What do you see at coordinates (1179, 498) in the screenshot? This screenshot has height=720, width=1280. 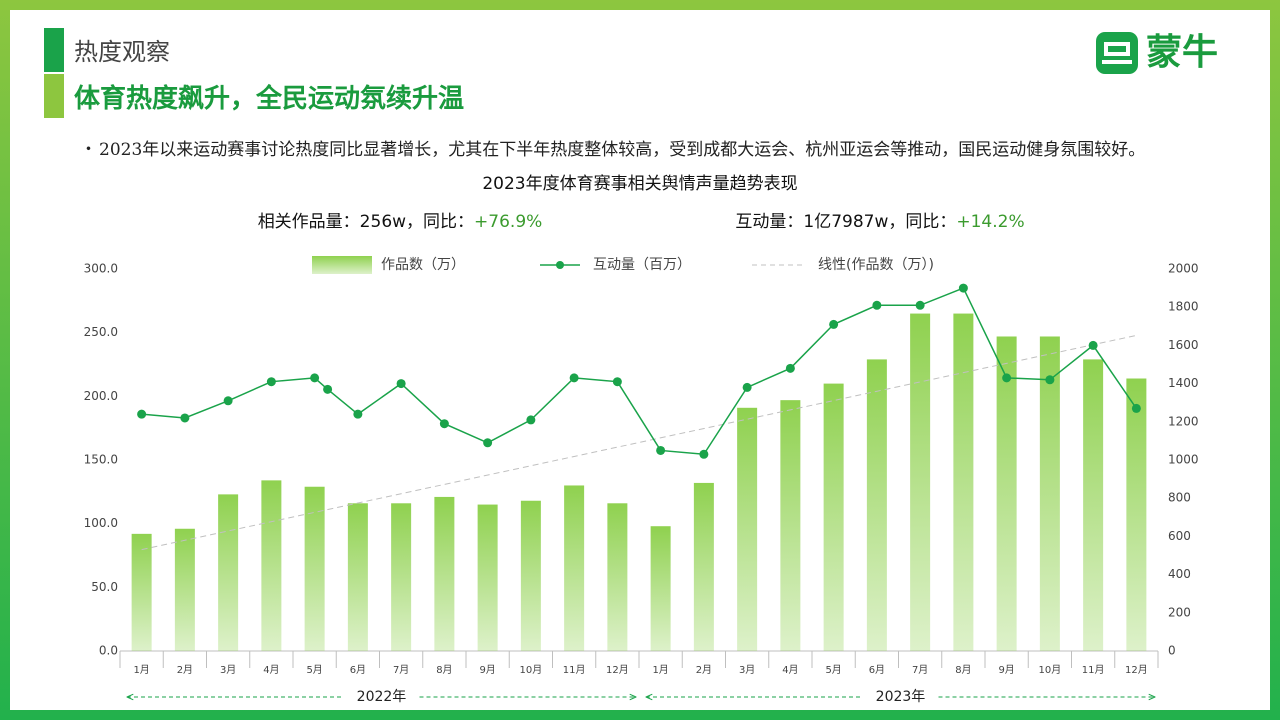 I see `y2-tick-label: 800` at bounding box center [1179, 498].